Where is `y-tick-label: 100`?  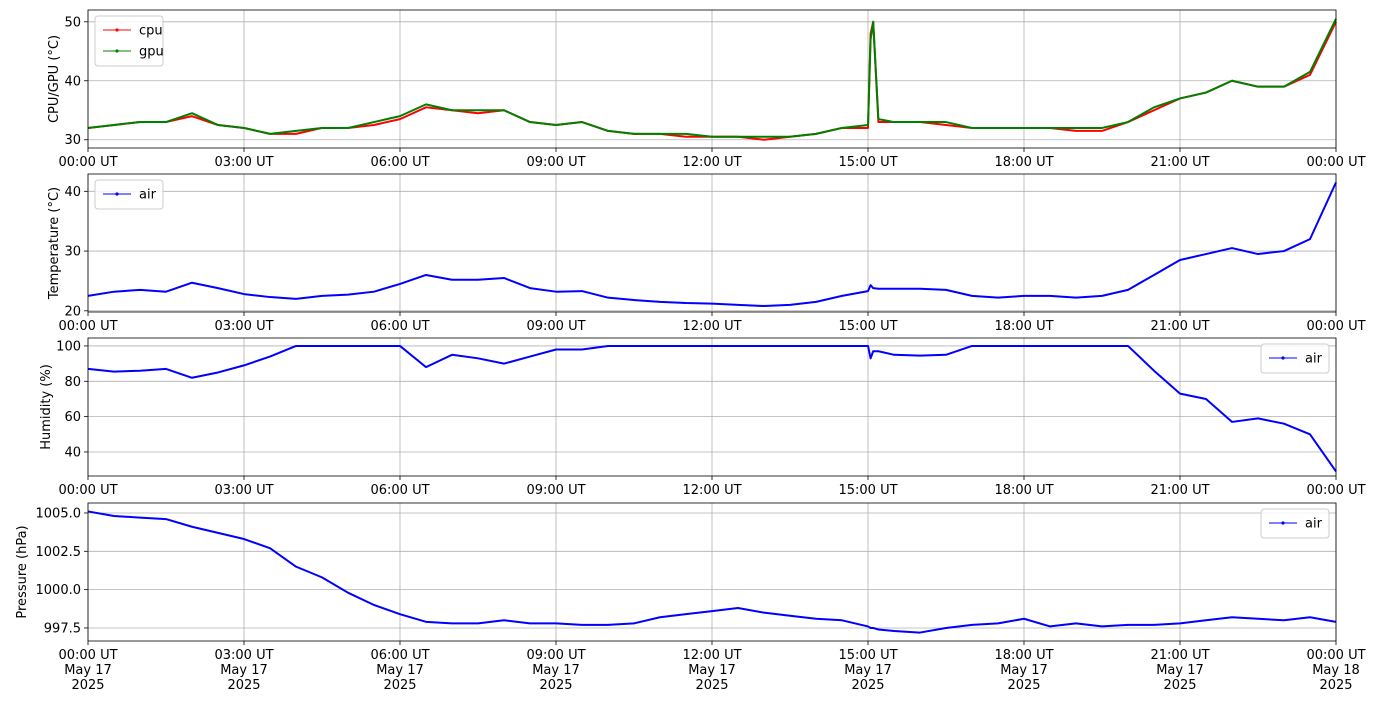
y-tick-label: 100 is located at coordinates (68, 346).